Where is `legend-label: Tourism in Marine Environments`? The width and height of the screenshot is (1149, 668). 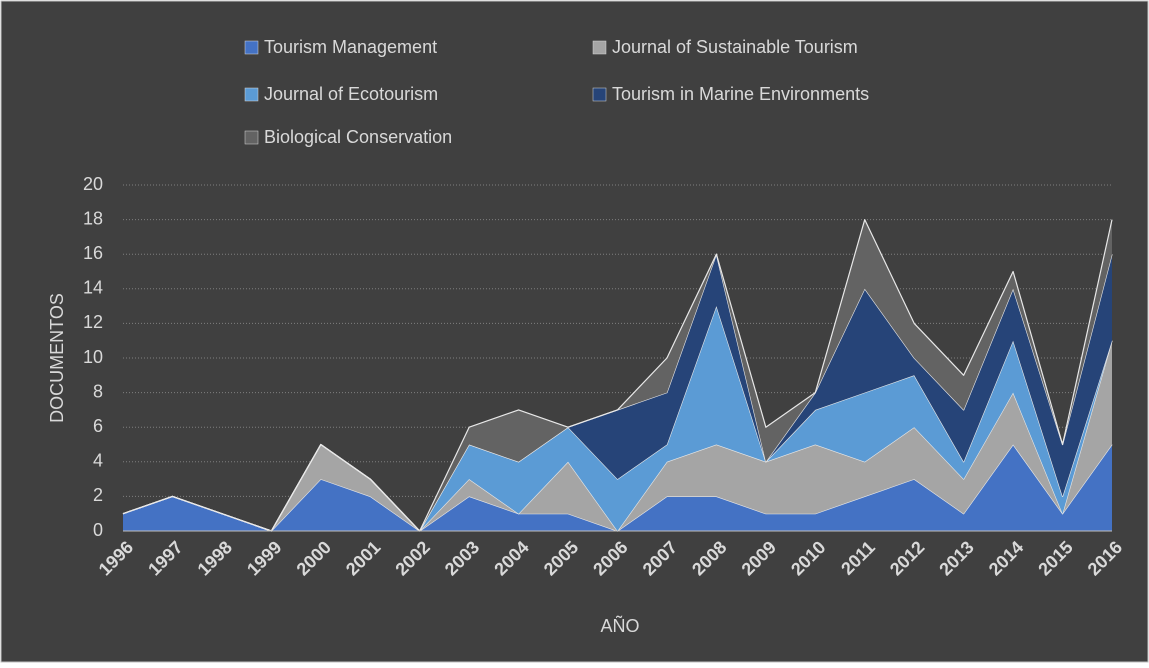
legend-label: Tourism in Marine Environments is located at coordinates (740, 94).